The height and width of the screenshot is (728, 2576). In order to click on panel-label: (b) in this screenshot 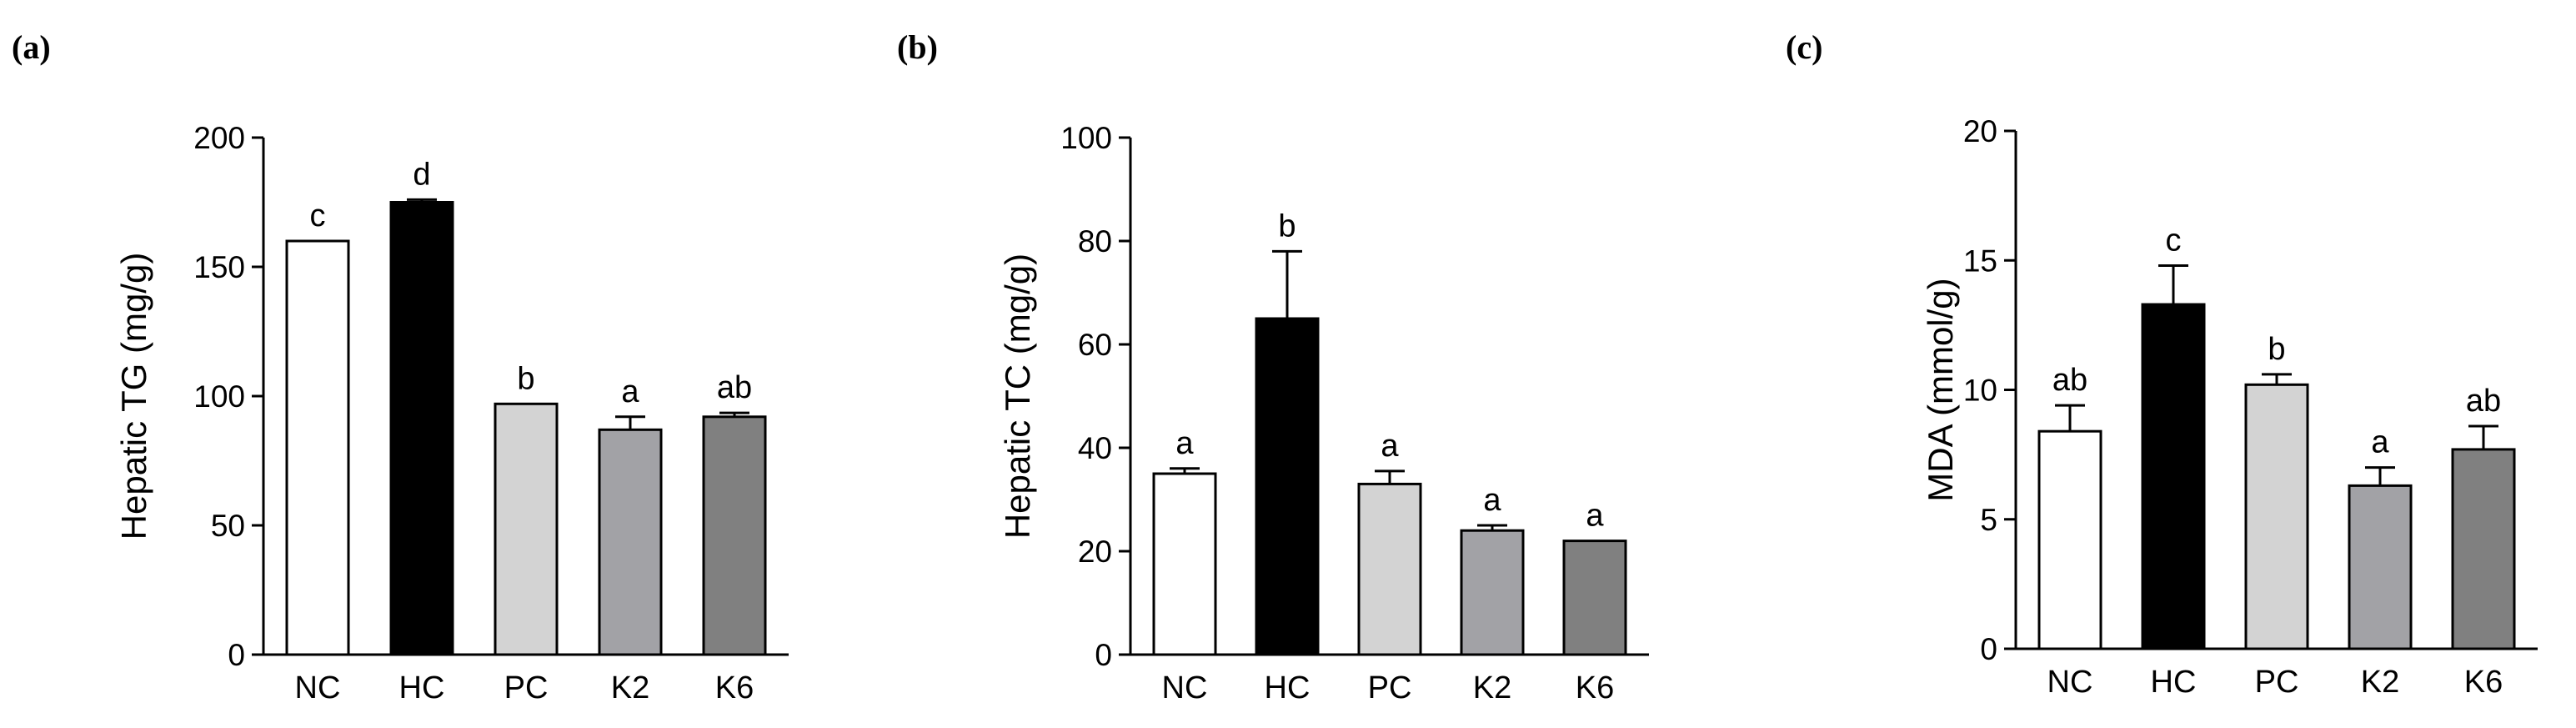, I will do `click(917, 47)`.